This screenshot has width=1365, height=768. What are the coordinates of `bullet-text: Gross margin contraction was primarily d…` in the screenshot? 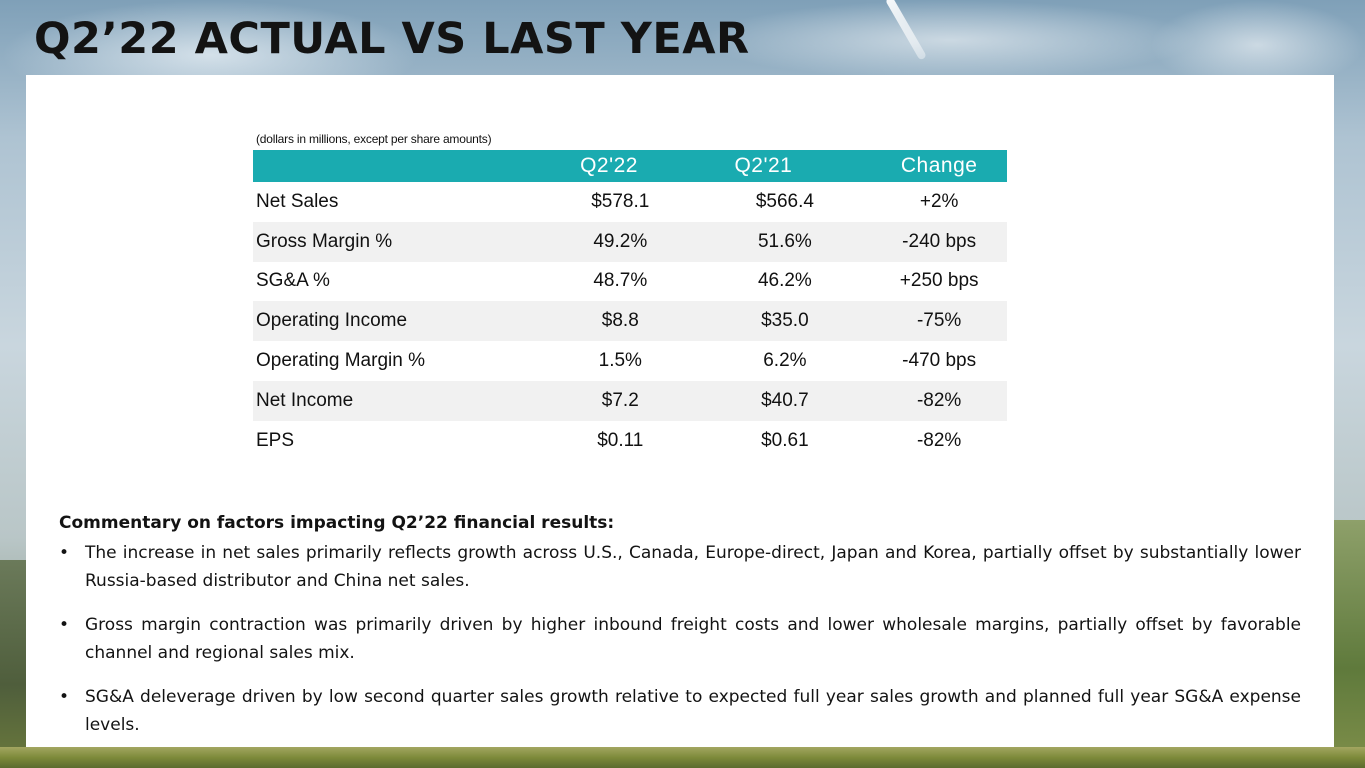 It's located at (693, 639).